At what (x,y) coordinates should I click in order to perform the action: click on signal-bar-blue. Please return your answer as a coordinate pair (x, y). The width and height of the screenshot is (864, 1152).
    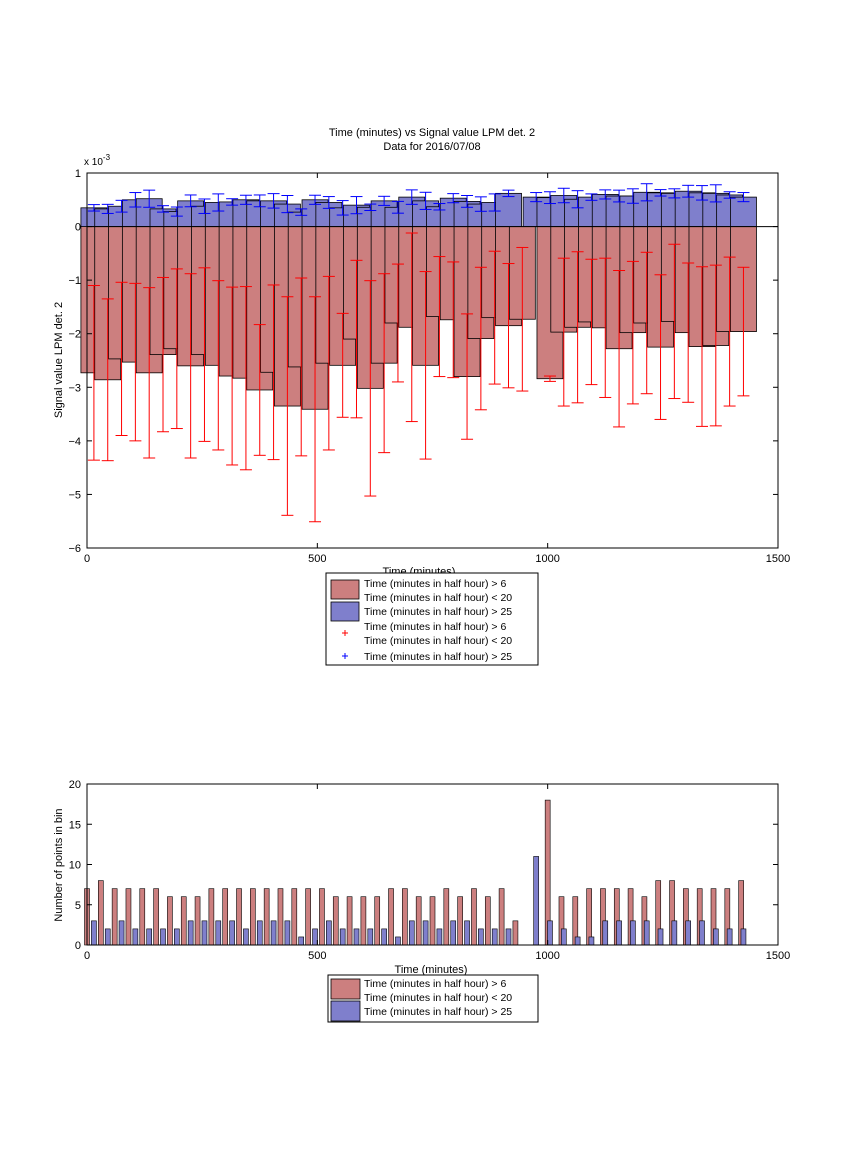
    Looking at the image, I should click on (508, 209).